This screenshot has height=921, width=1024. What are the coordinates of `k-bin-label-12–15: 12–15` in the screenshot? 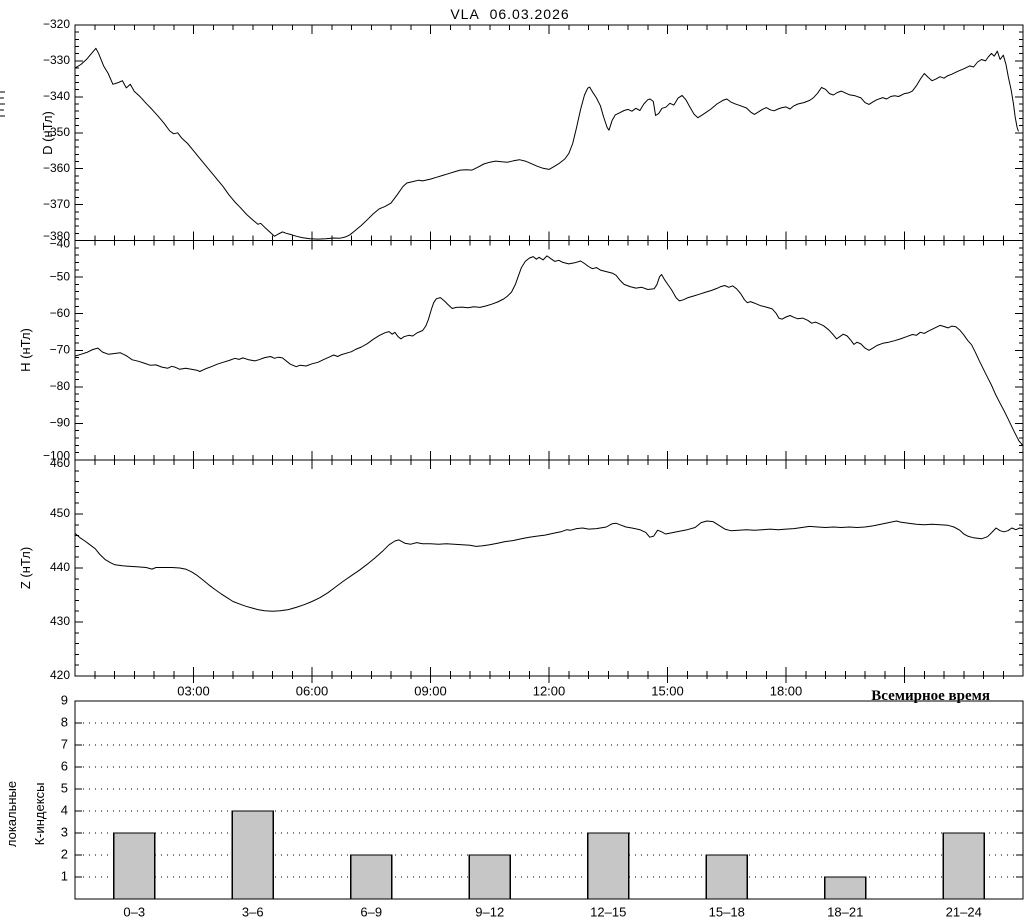 It's located at (608, 911).